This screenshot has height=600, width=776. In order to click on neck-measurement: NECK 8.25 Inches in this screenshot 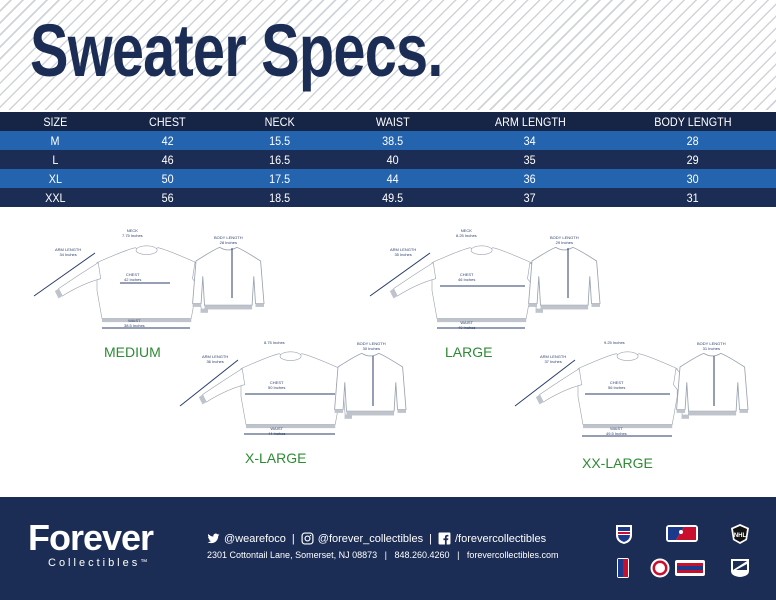, I will do `click(466, 233)`.